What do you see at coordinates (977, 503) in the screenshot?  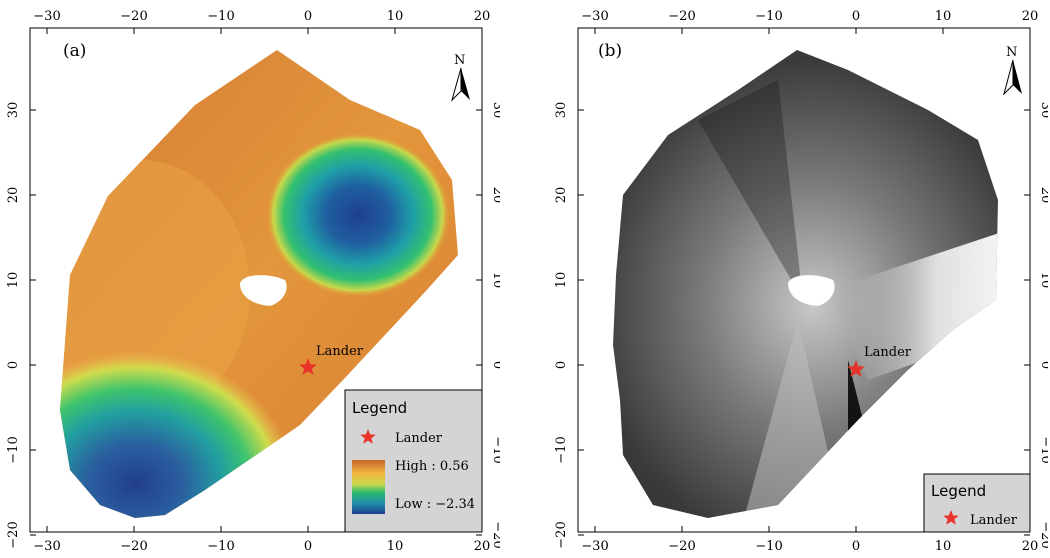 I see `legend-box: Legend Lander` at bounding box center [977, 503].